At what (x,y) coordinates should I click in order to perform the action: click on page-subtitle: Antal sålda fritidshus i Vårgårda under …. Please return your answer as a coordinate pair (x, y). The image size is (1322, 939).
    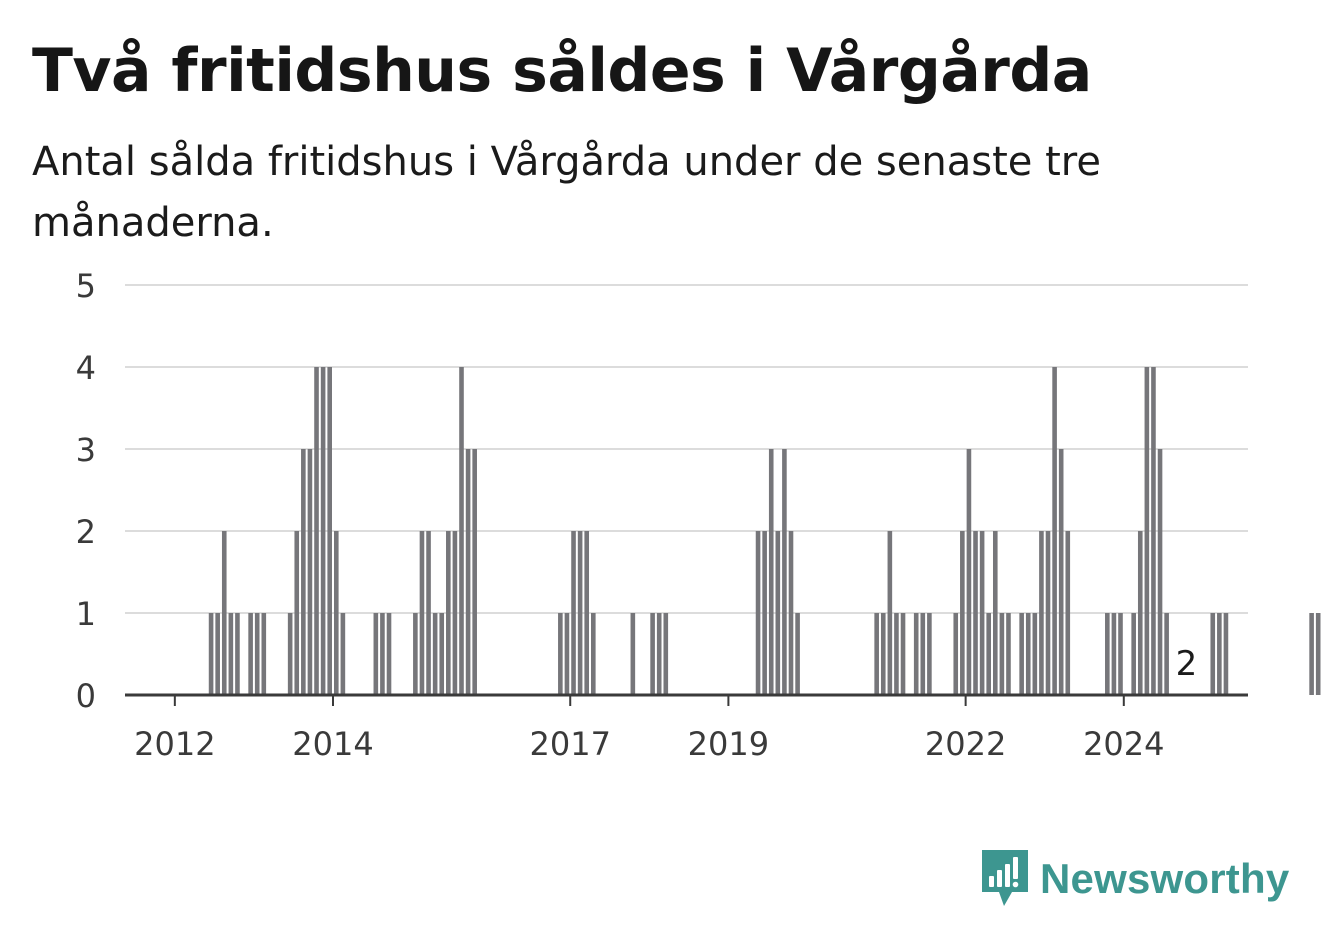
    Looking at the image, I should click on (566, 192).